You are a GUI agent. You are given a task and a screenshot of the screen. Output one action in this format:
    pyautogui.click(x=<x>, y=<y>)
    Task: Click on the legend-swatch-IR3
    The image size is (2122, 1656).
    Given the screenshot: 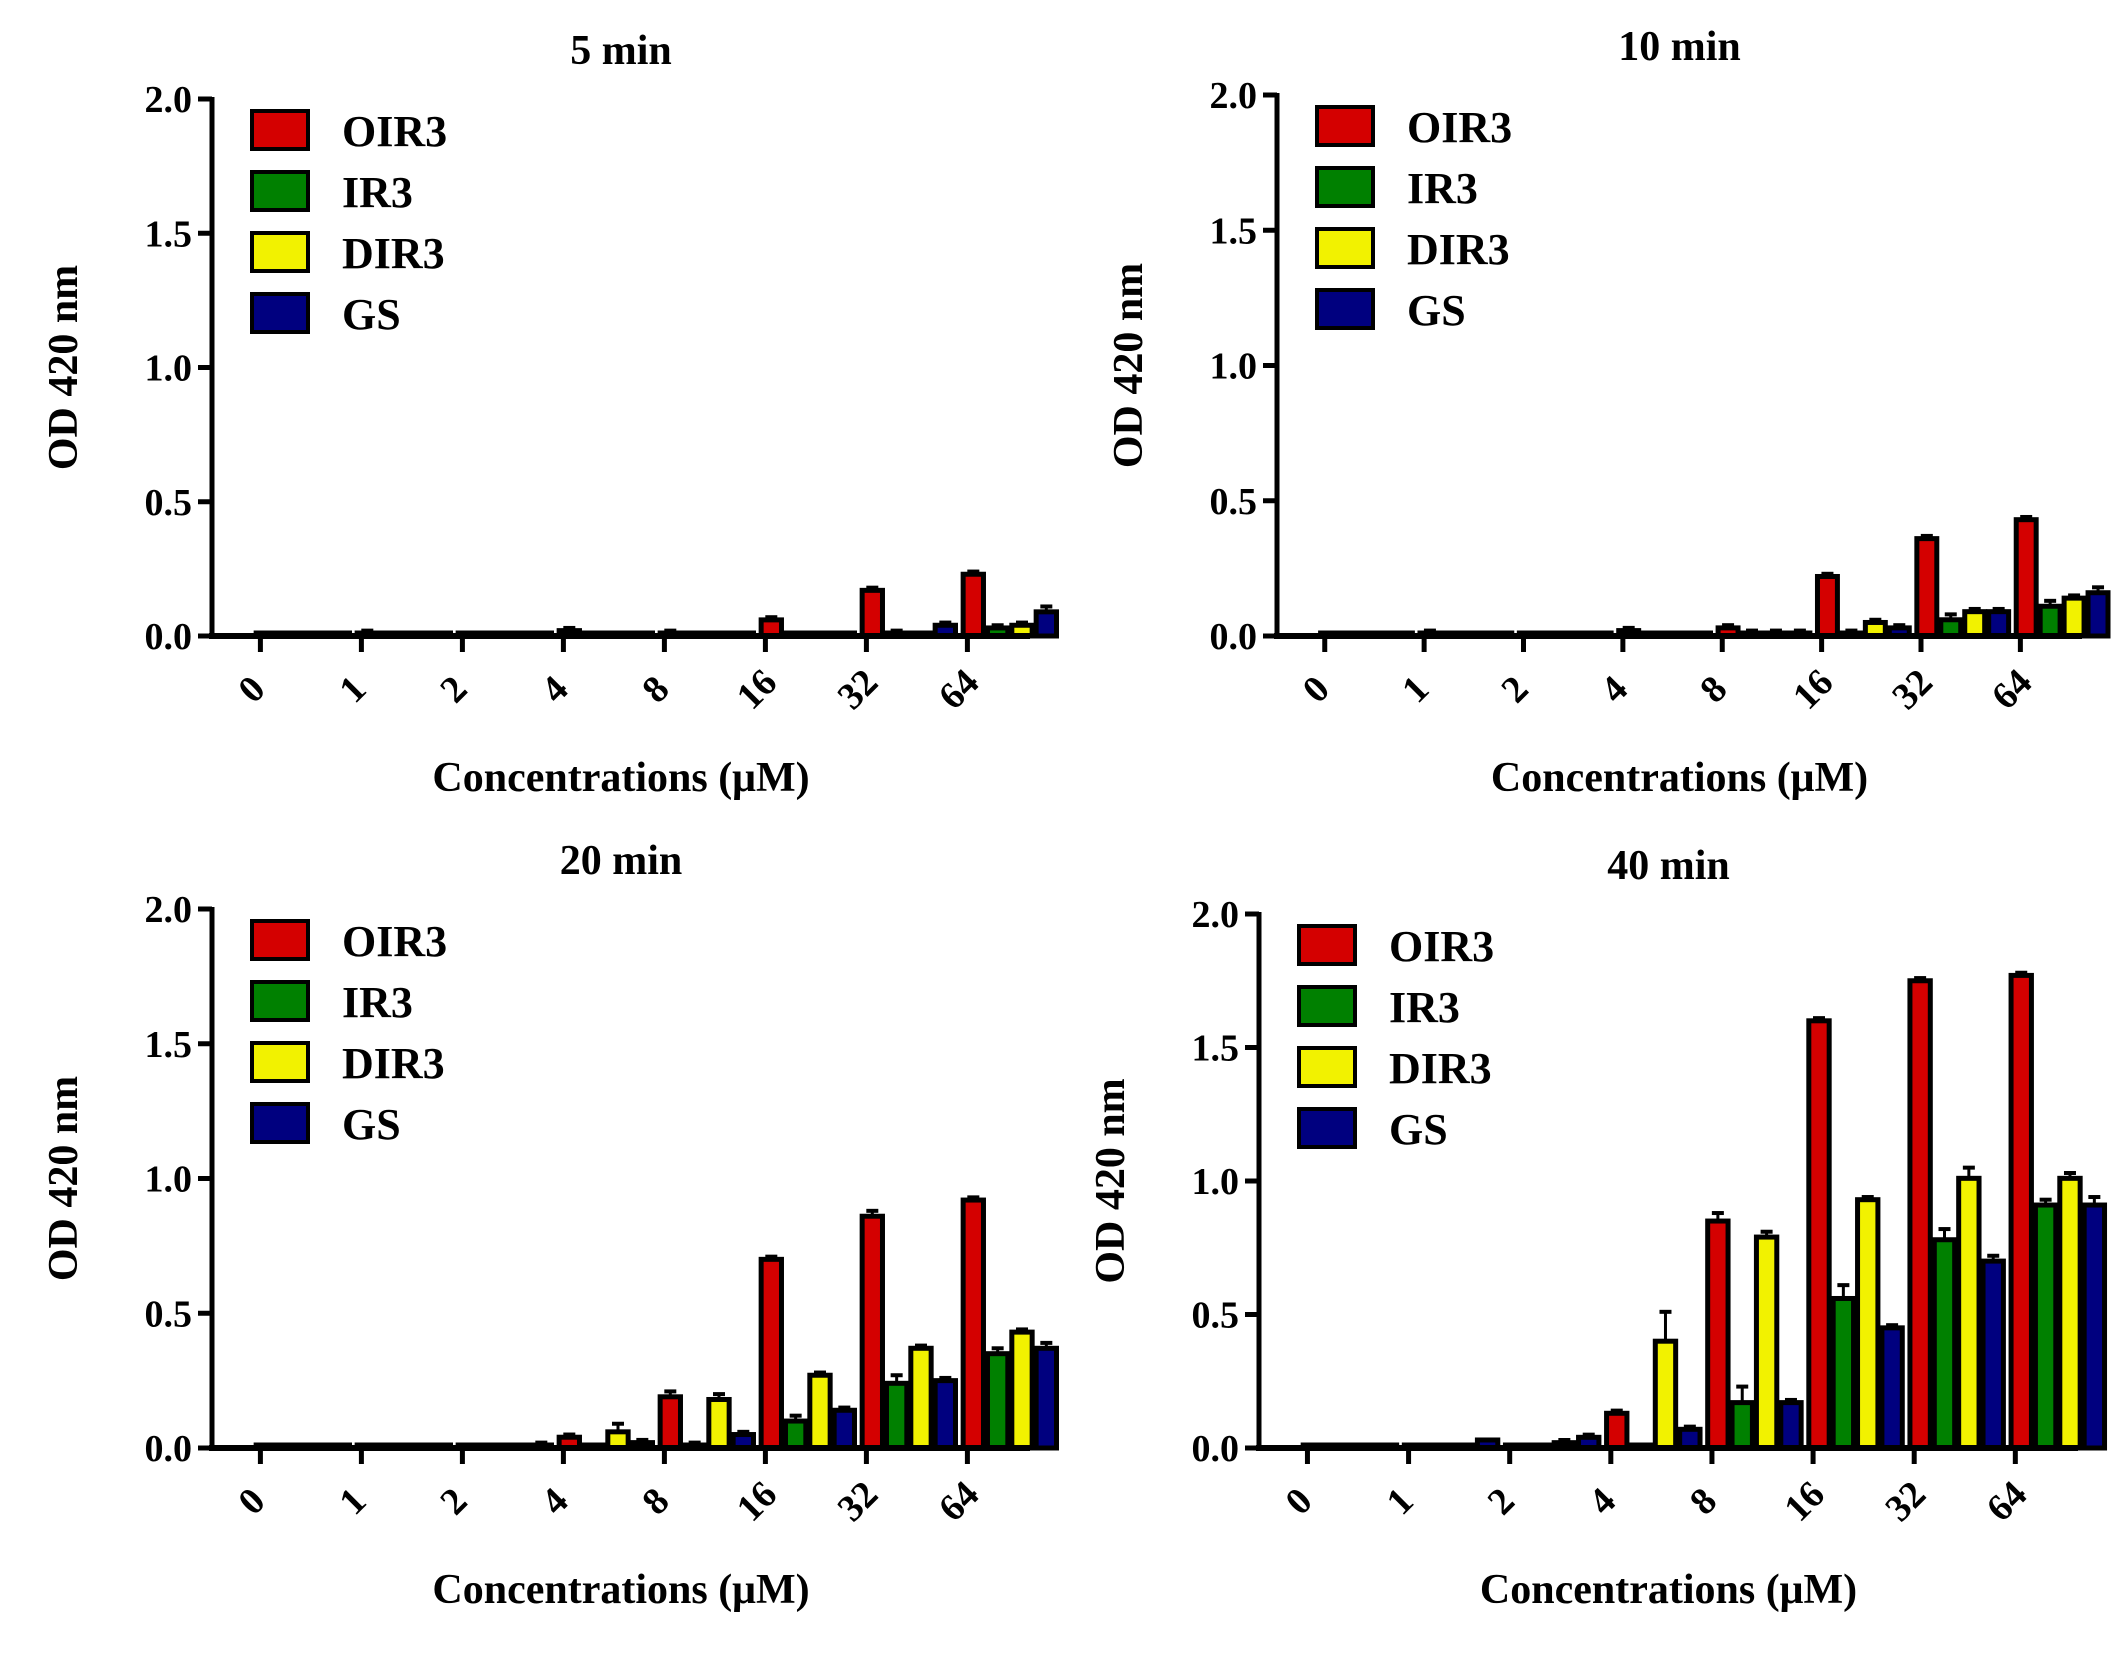 What is the action you would take?
    pyautogui.click(x=280, y=1001)
    